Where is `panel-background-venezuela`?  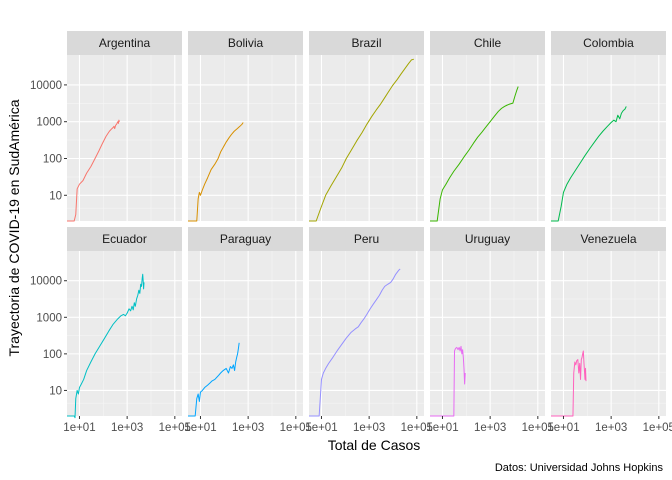
panel-background-venezuela is located at coordinates (608, 333).